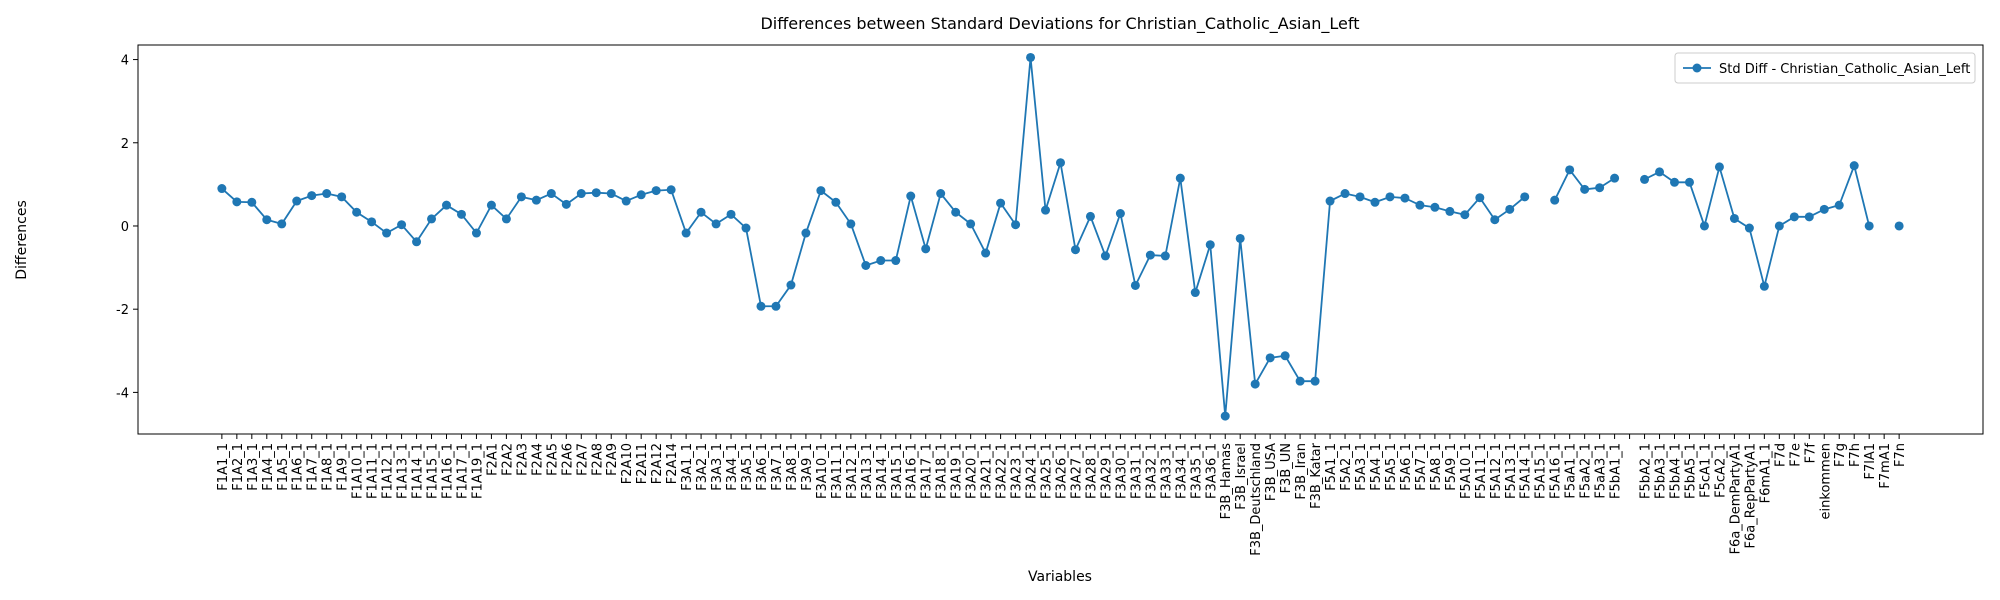 The width and height of the screenshot is (2000, 600). What do you see at coordinates (597, 459) in the screenshot?
I see `x-tick-label: F2A8` at bounding box center [597, 459].